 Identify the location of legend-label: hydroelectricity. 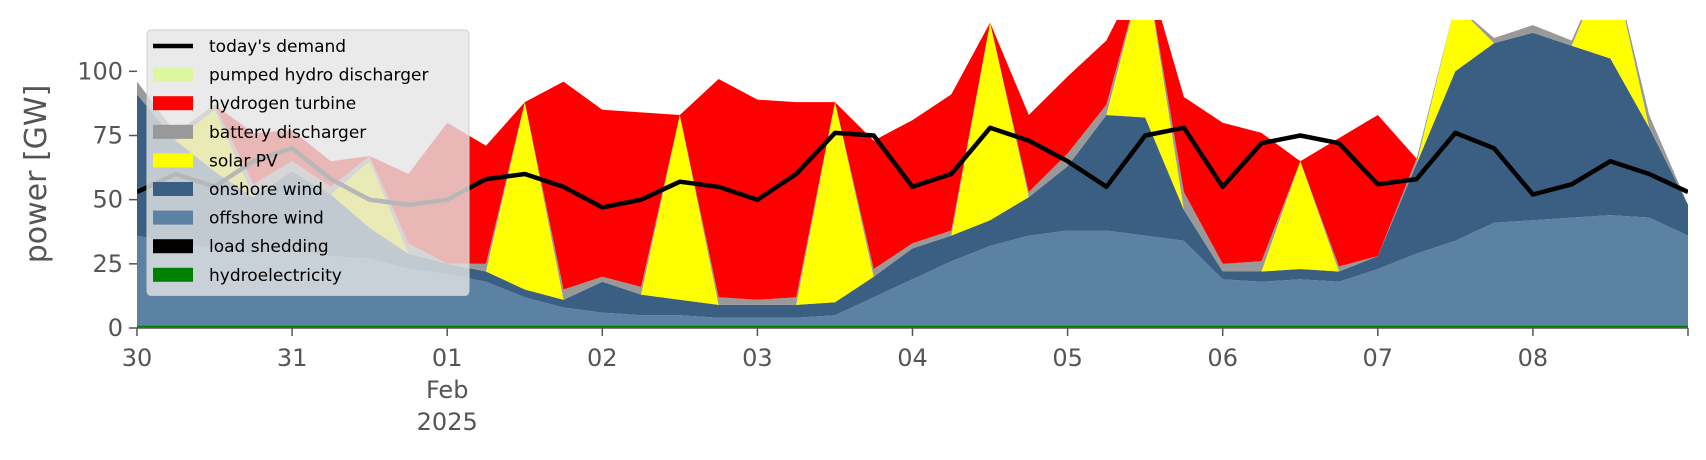
(275, 276).